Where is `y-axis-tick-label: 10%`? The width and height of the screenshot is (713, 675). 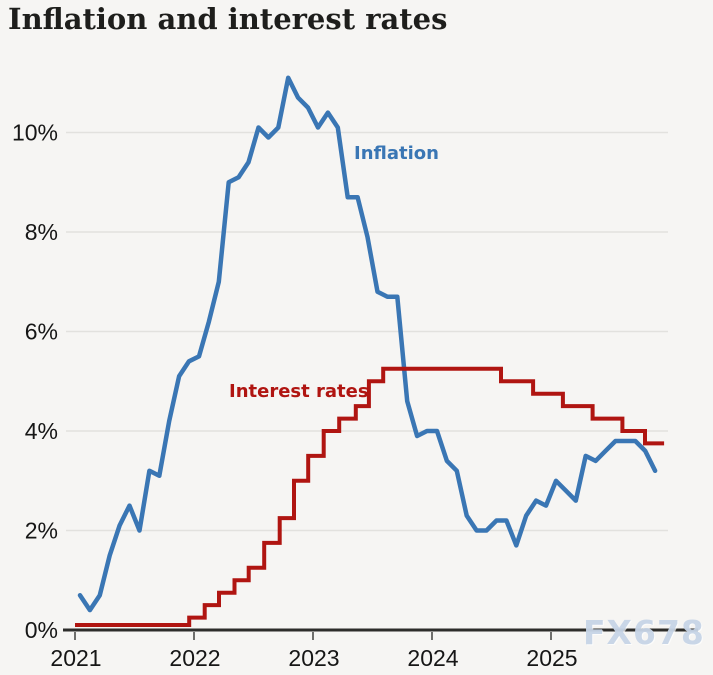
y-axis-tick-label: 10% is located at coordinates (35, 133).